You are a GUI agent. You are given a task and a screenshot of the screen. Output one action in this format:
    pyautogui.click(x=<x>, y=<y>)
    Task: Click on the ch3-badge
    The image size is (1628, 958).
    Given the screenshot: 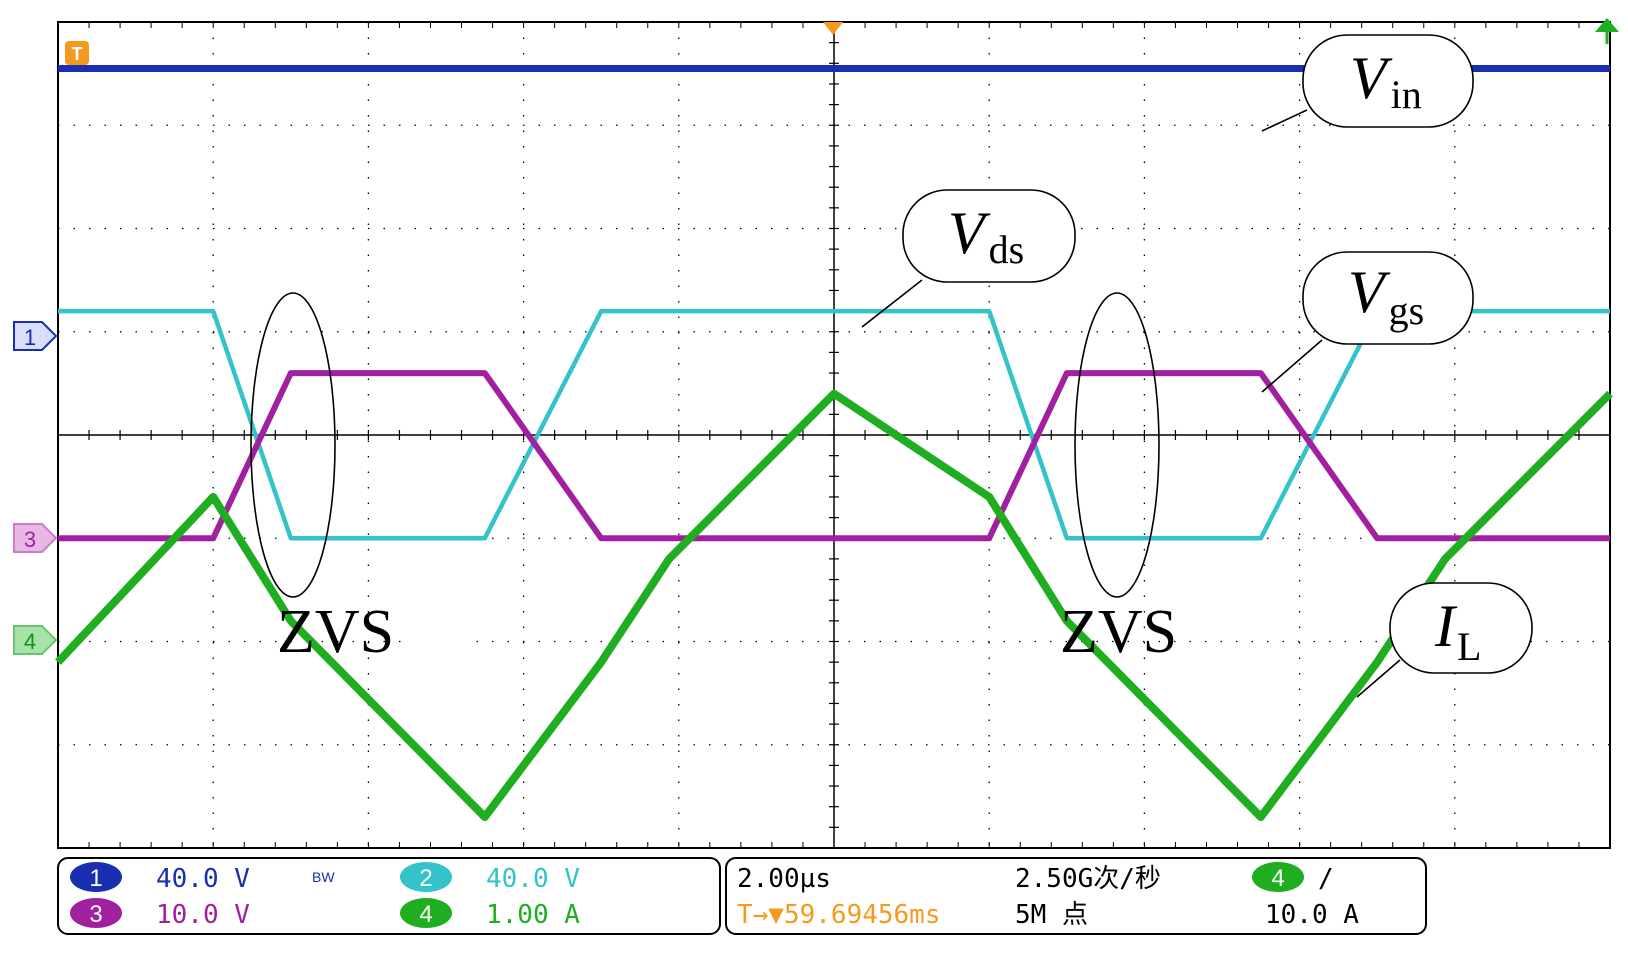 What is the action you would take?
    pyautogui.click(x=96, y=913)
    